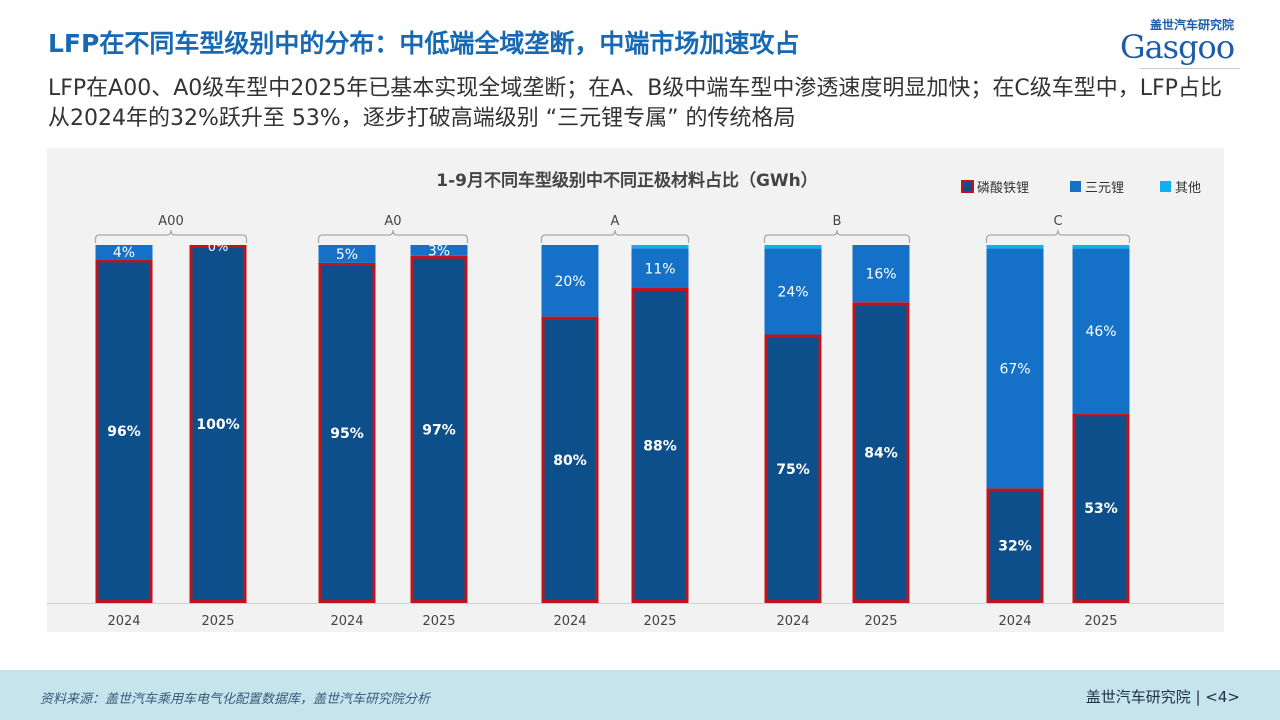 This screenshot has width=1280, height=720. Describe the element at coordinates (1104, 188) in the screenshot. I see `legend-label-1: 三元锂` at that location.